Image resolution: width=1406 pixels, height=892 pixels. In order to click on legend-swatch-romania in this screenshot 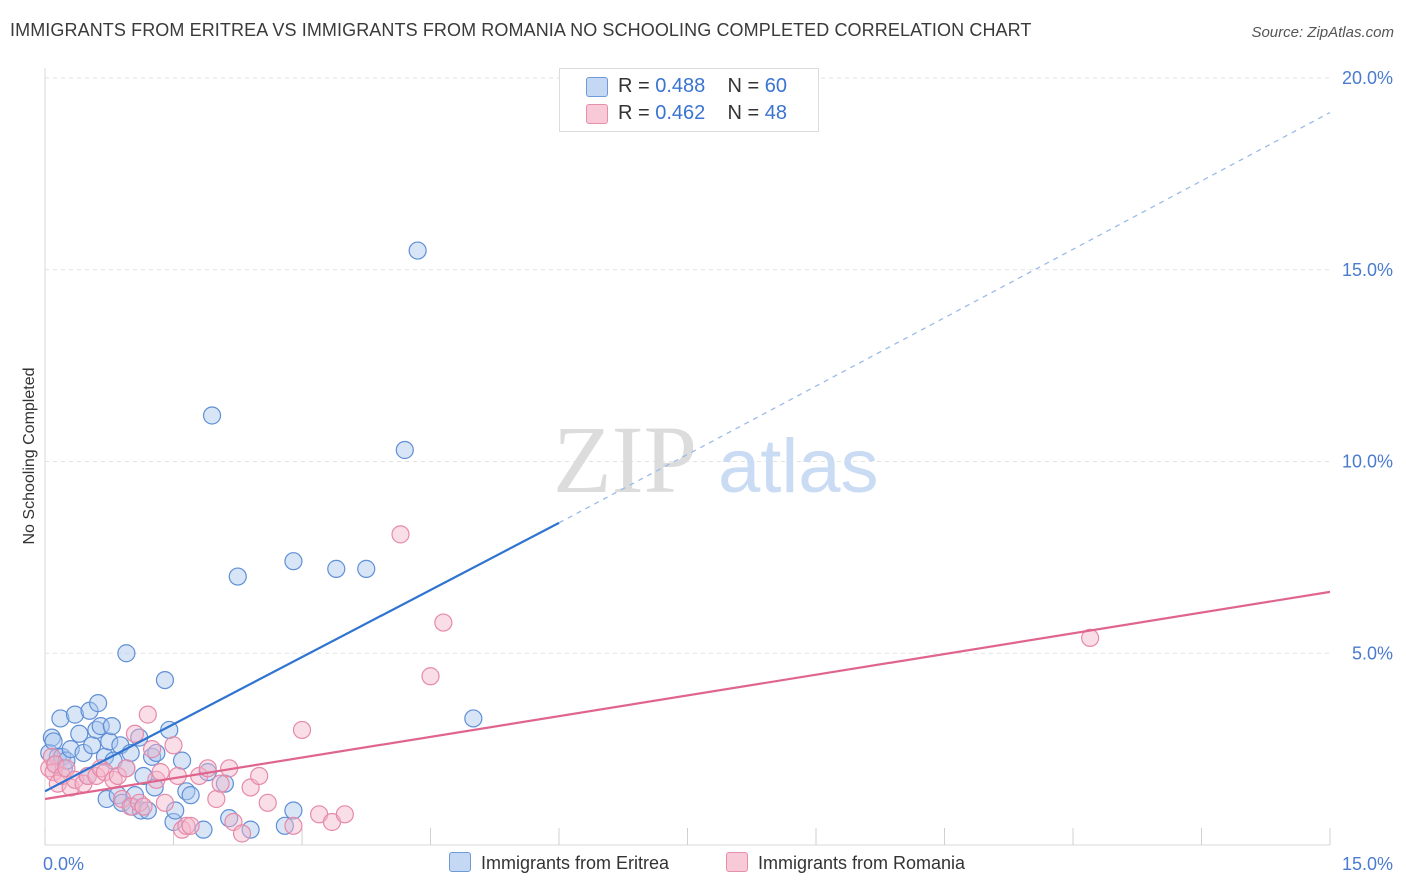, I will do `click(597, 114)`.